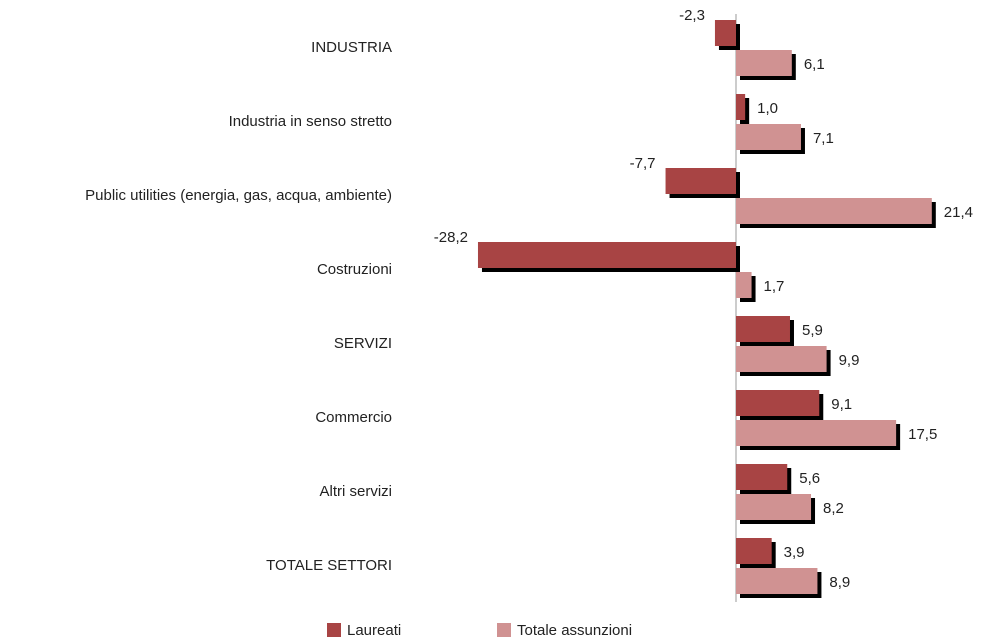 The width and height of the screenshot is (987, 639). What do you see at coordinates (814, 64) in the screenshot?
I see `value-label: 6,1` at bounding box center [814, 64].